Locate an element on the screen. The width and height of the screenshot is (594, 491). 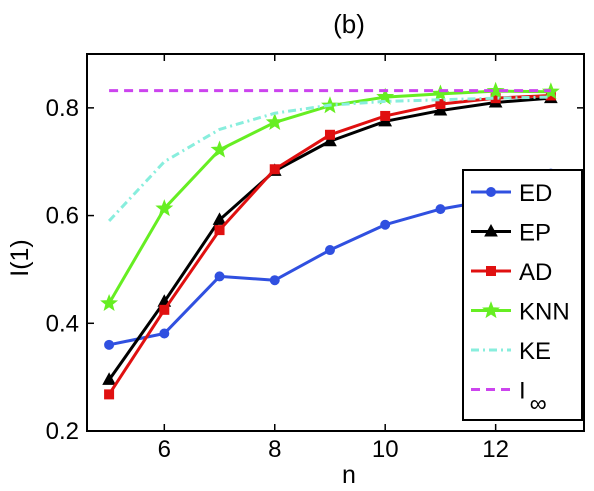
x-tick-label: 8 is located at coordinates (274, 449).